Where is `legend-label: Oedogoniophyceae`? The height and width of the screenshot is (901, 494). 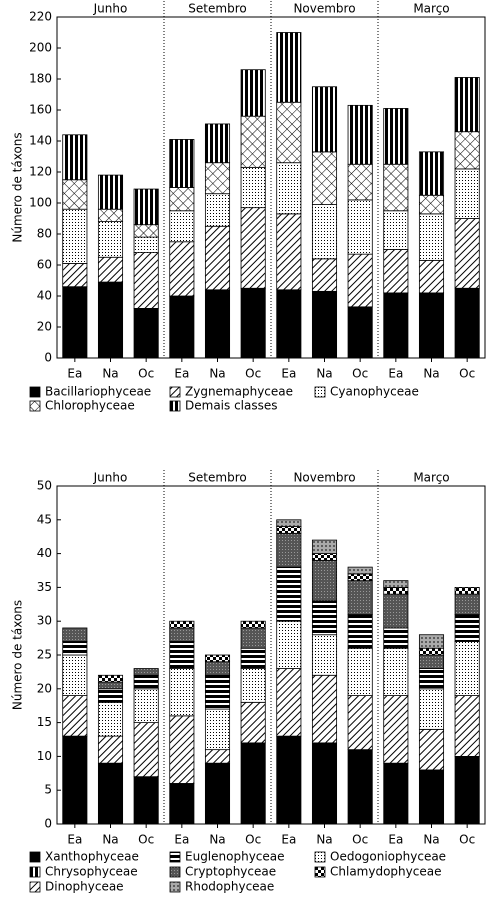
legend-label: Oedogoniophyceae is located at coordinates (388, 857).